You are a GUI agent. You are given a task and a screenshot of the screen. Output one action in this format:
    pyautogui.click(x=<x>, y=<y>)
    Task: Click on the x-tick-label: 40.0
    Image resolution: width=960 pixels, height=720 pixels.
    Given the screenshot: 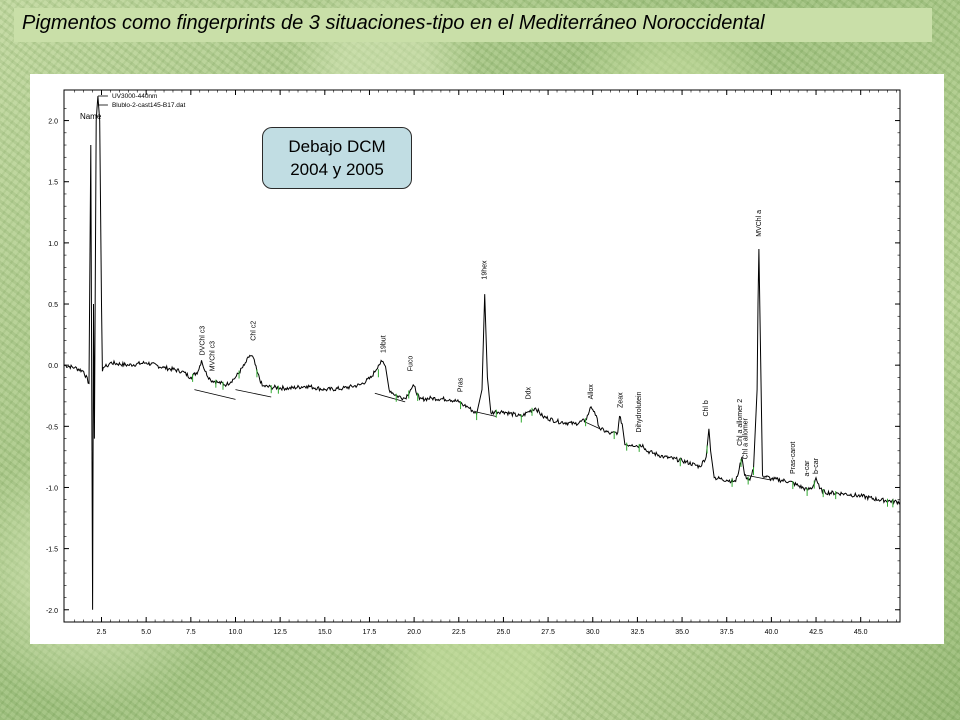 What is the action you would take?
    pyautogui.click(x=772, y=632)
    